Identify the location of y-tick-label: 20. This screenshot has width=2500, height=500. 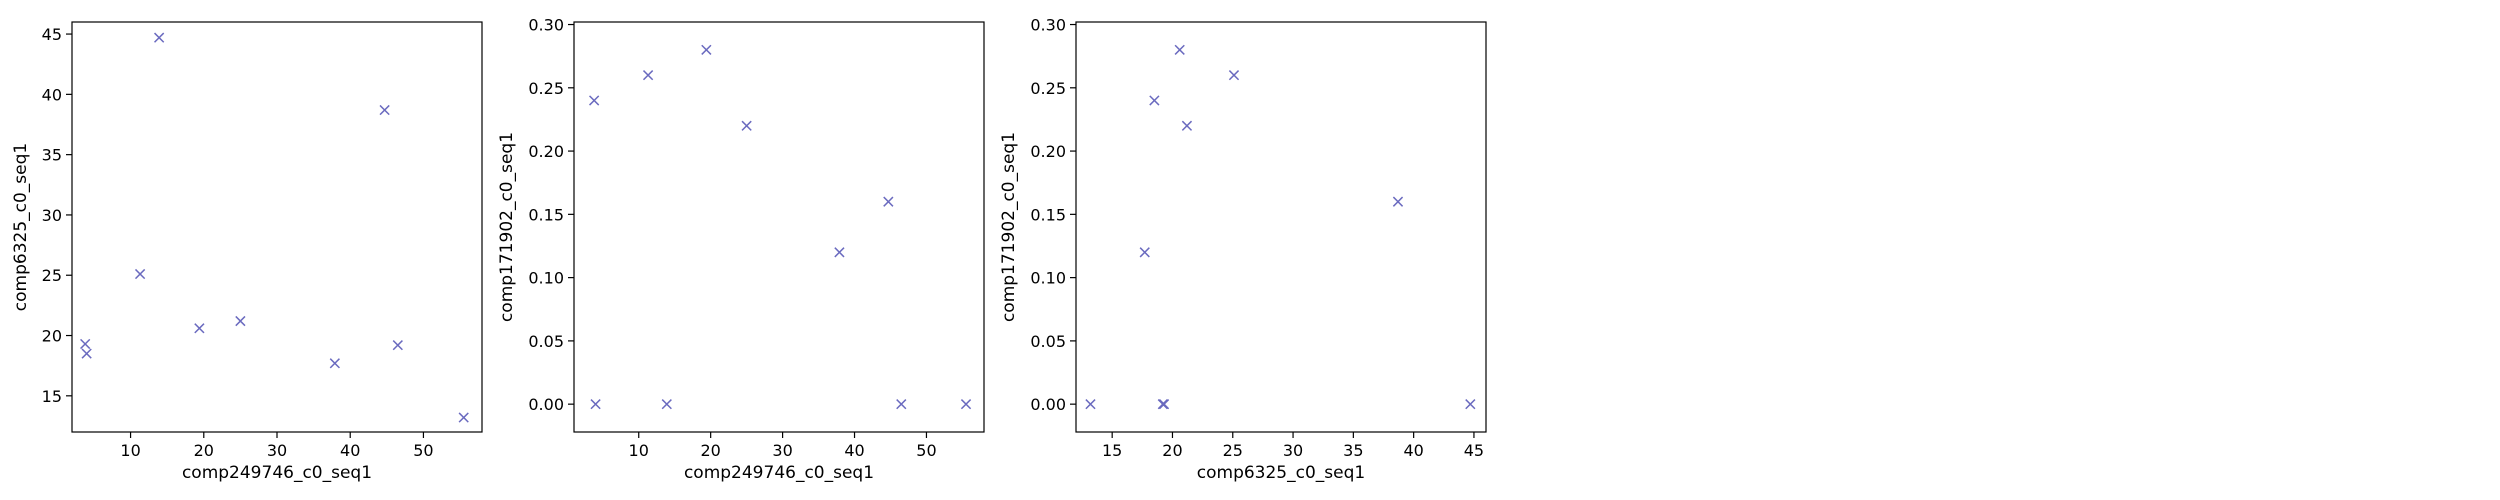
(52, 336).